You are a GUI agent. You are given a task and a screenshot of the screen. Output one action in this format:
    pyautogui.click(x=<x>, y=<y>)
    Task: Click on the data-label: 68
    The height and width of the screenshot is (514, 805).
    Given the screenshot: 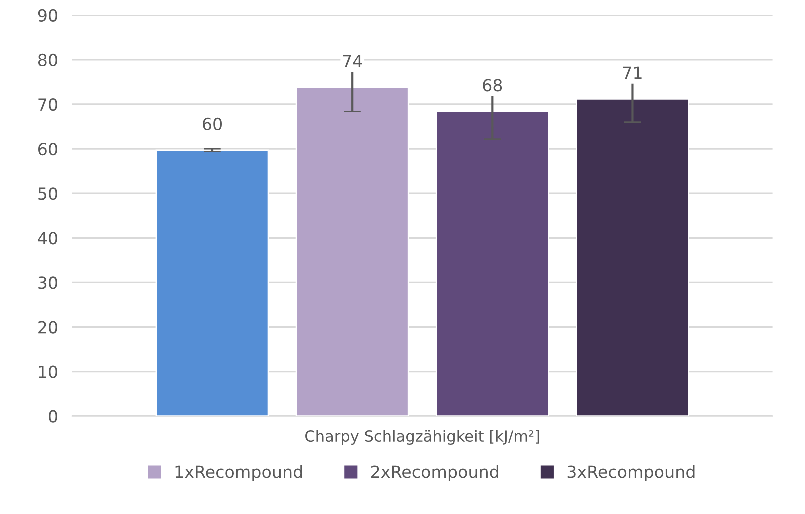 What is the action you would take?
    pyautogui.click(x=492, y=85)
    